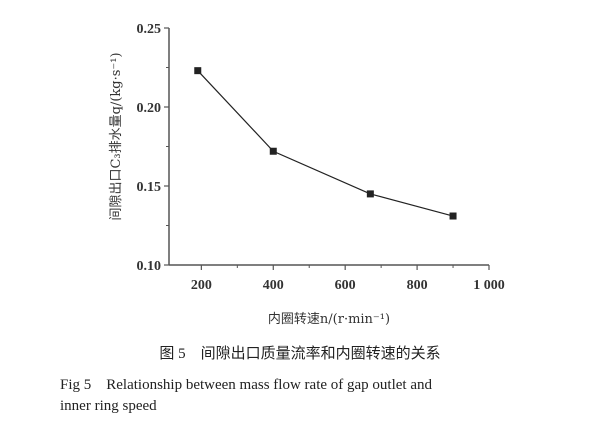  I want to click on x-tick-label: 1 000, so click(489, 285).